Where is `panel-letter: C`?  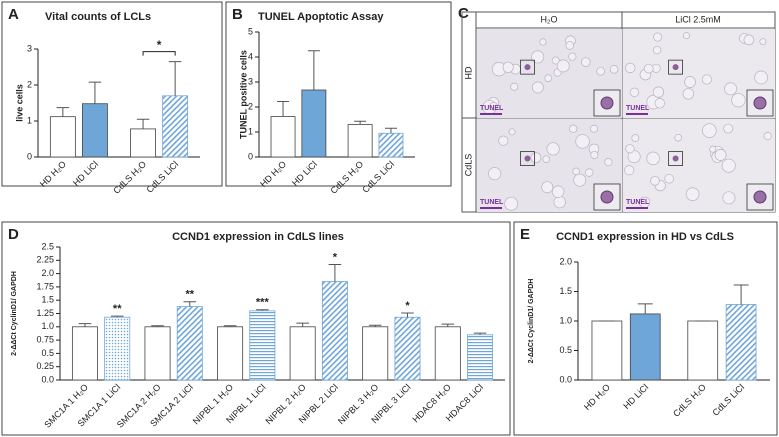 panel-letter: C is located at coordinates (463, 13).